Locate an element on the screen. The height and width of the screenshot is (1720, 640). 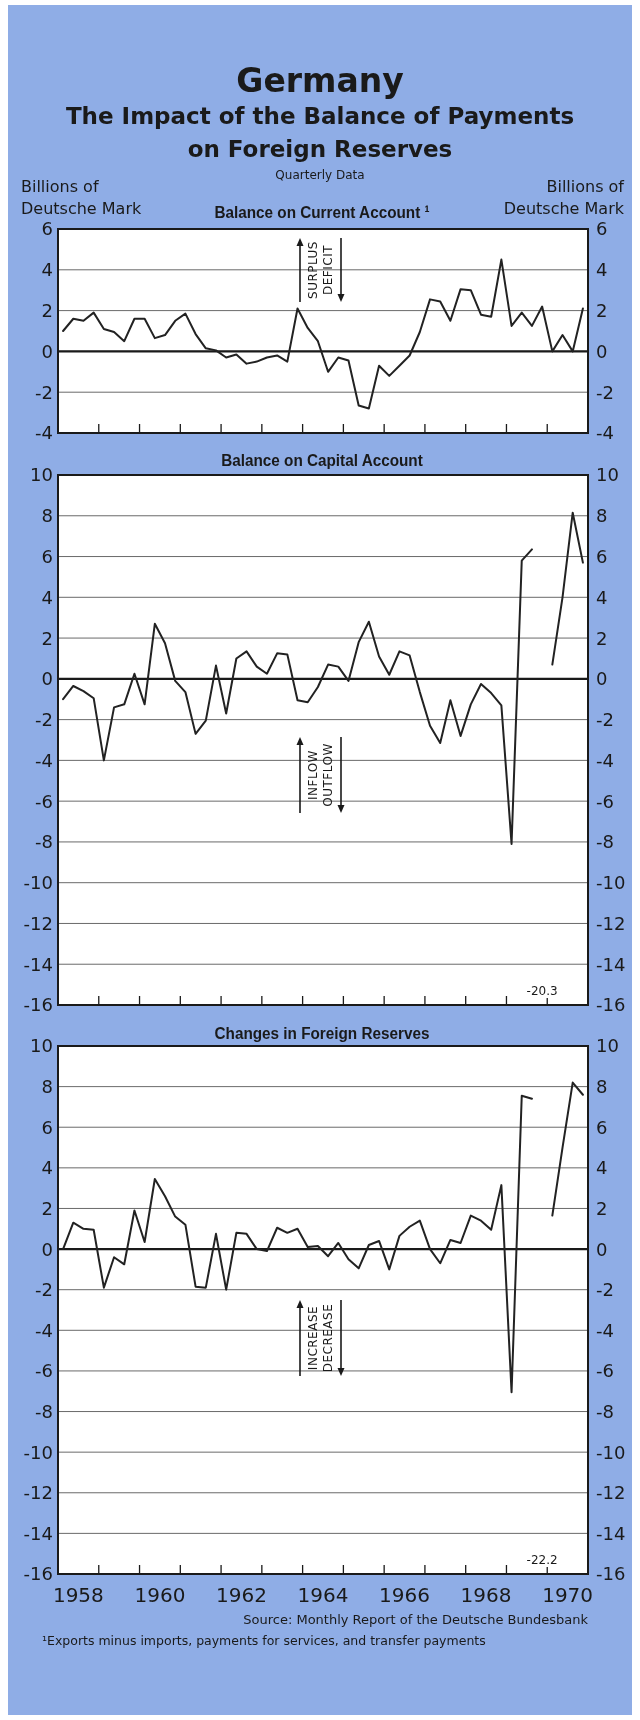
chart-title: Balance on Current Account ¹ is located at coordinates (322, 212).